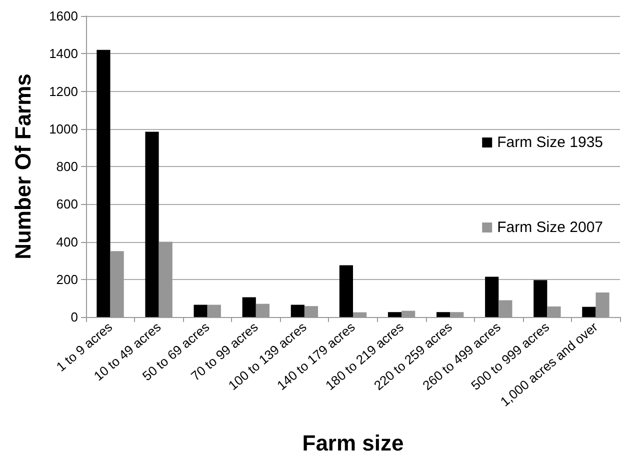  I want to click on y-tick-label: 0, so click(74, 317).